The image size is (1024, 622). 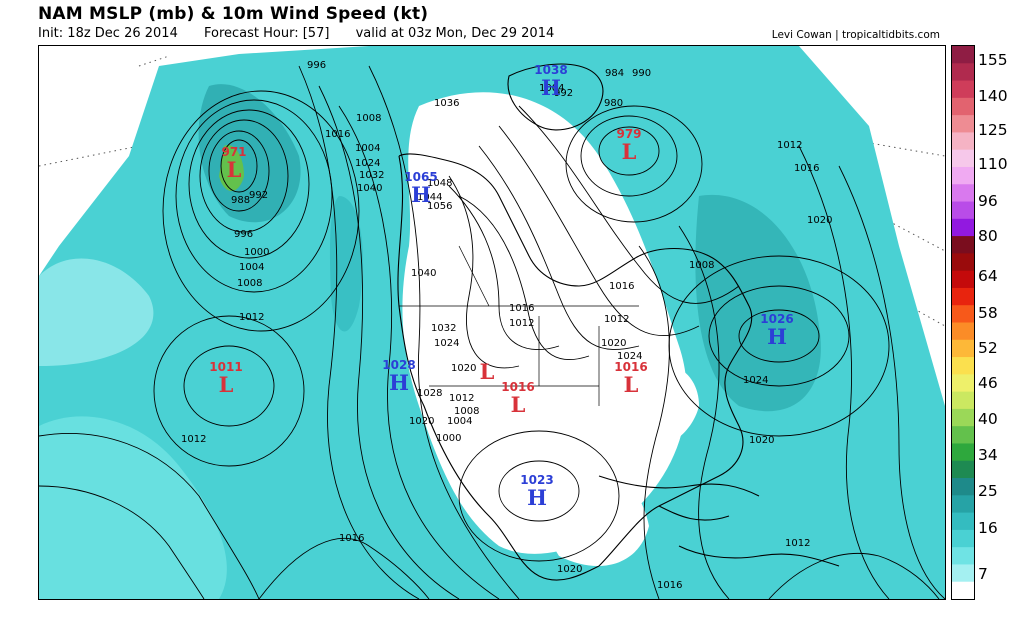 I want to click on colorbar-tick-label: 25, so click(x=988, y=491).